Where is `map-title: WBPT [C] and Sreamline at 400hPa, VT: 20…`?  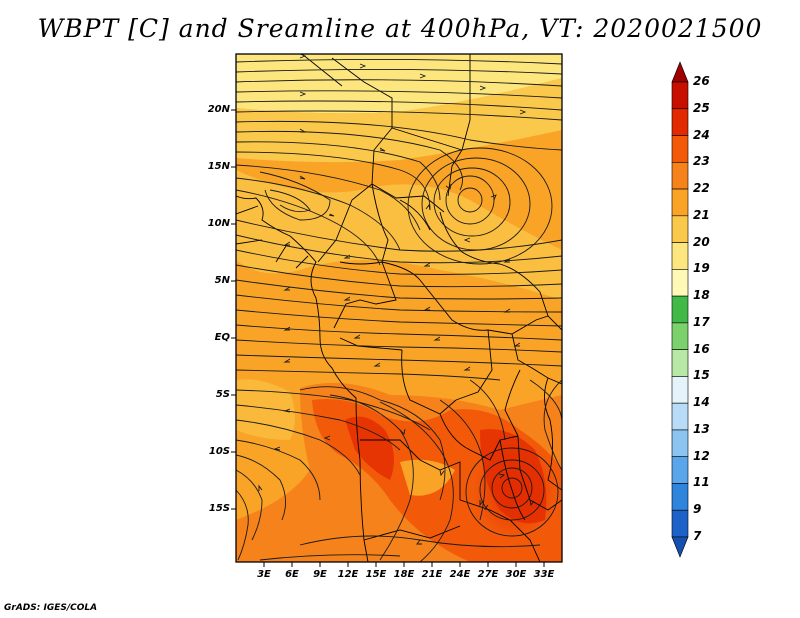
map-title: WBPT [C] and Sreamline at 400hPa, VT: 20… is located at coordinates (400, 28).